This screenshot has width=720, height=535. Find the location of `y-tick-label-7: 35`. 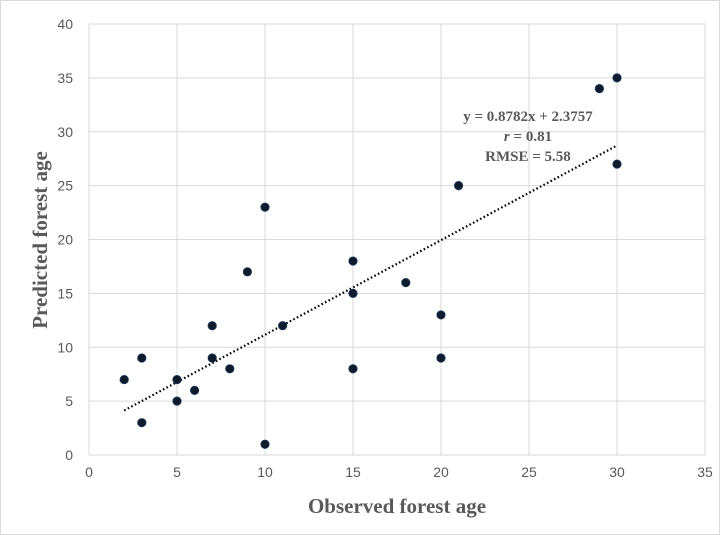

y-tick-label-7: 35 is located at coordinates (65, 78).